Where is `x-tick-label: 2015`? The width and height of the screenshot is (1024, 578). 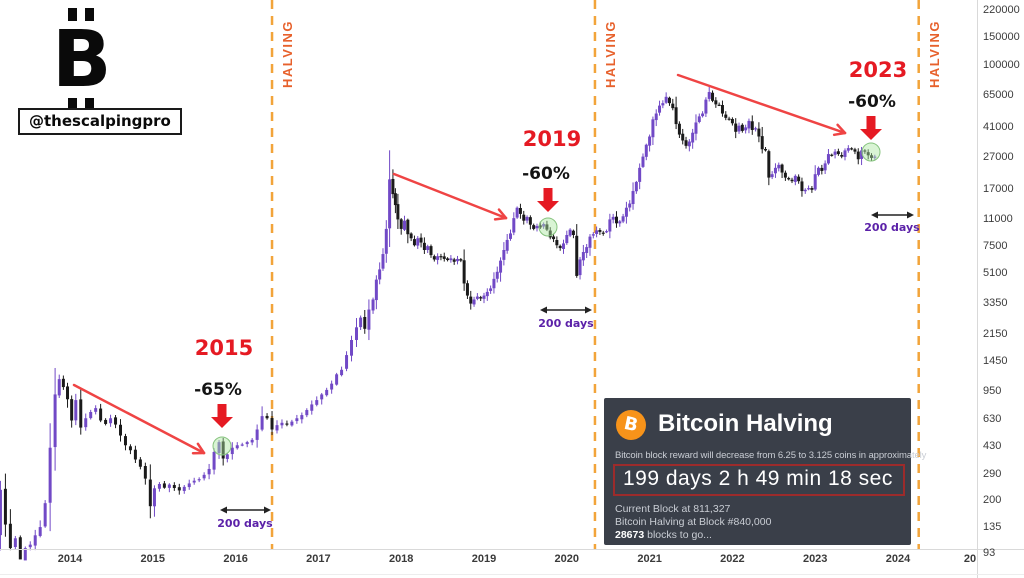
x-tick-label: 2015 is located at coordinates (153, 559).